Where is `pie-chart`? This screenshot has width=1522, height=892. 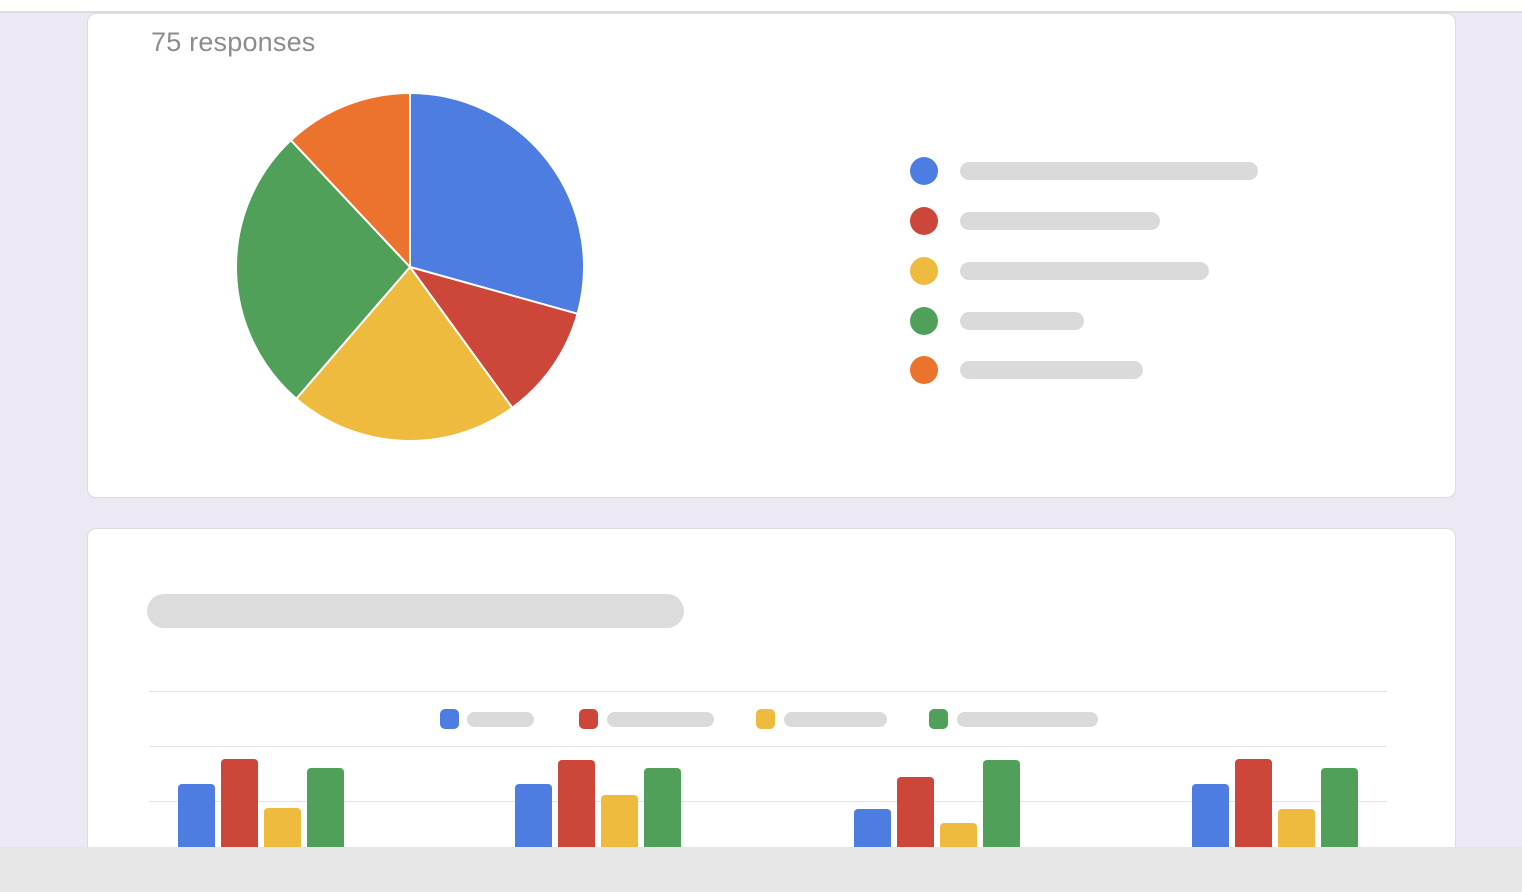
pie-chart is located at coordinates (410, 267).